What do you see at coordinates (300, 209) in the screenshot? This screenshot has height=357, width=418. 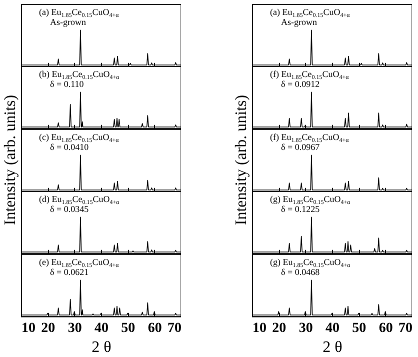 I see `text: δ = 0.1225` at bounding box center [300, 209].